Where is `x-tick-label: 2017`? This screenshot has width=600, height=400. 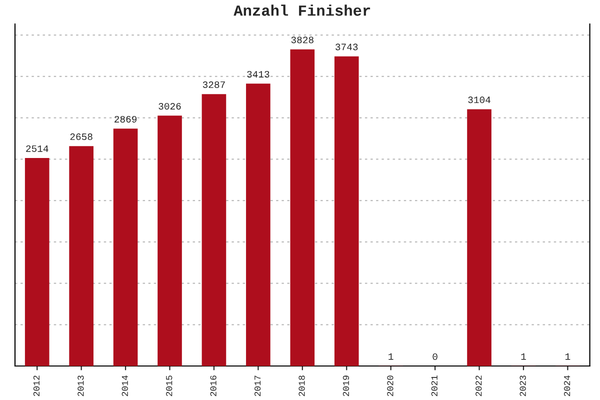
x-tick-label: 2017 is located at coordinates (257, 386).